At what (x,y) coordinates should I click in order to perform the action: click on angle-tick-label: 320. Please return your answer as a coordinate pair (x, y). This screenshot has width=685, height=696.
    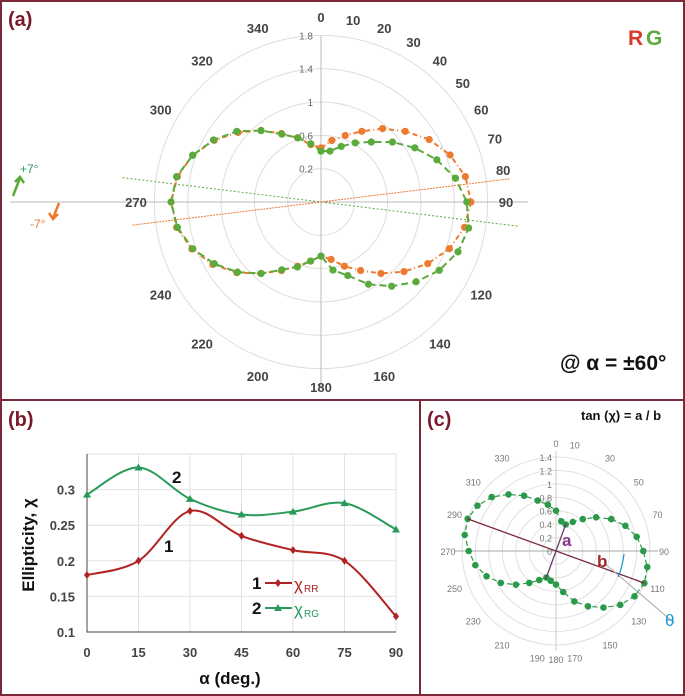
    Looking at the image, I should click on (202, 60).